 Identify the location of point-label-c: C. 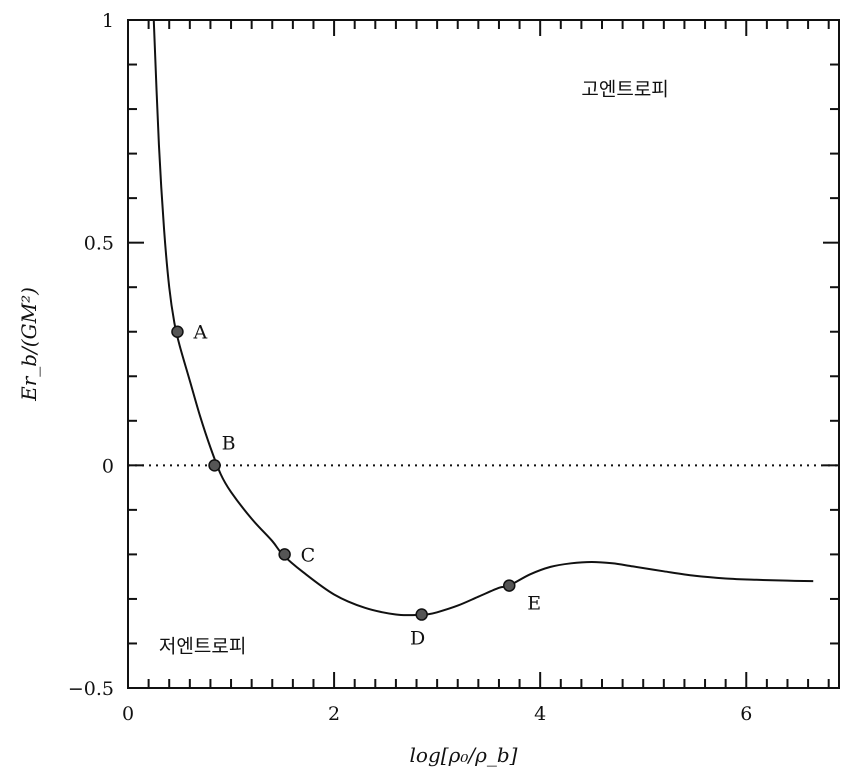
(308, 555).